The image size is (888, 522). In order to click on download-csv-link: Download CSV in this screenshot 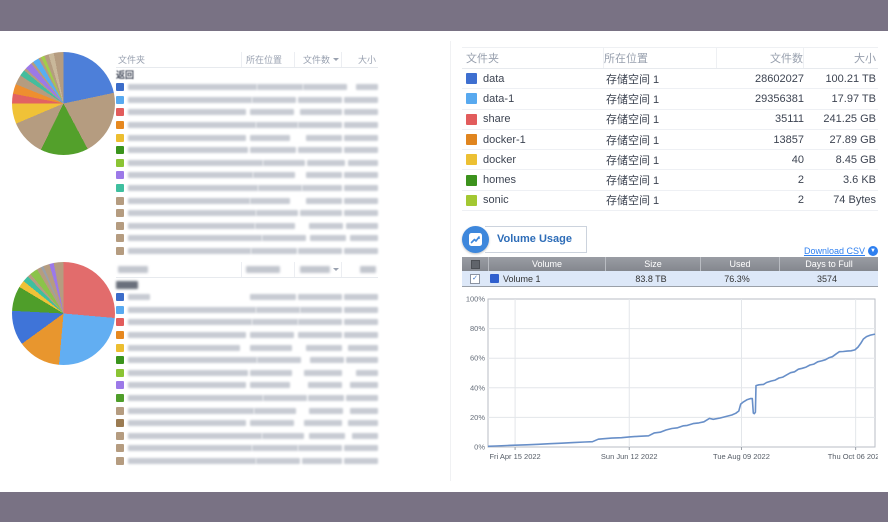, I will do `click(834, 251)`.